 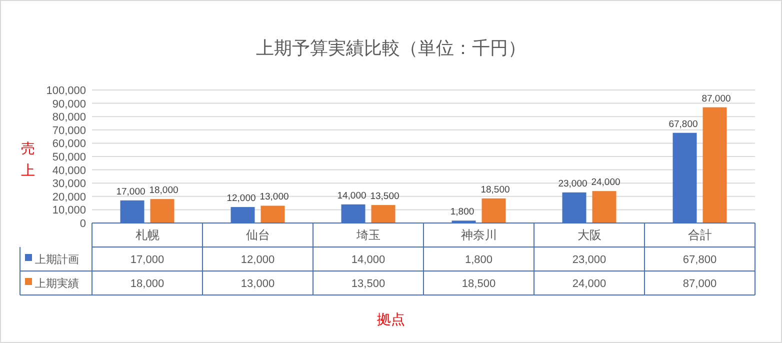 What do you see at coordinates (351, 196) in the screenshot?
I see `text: 14,000` at bounding box center [351, 196].